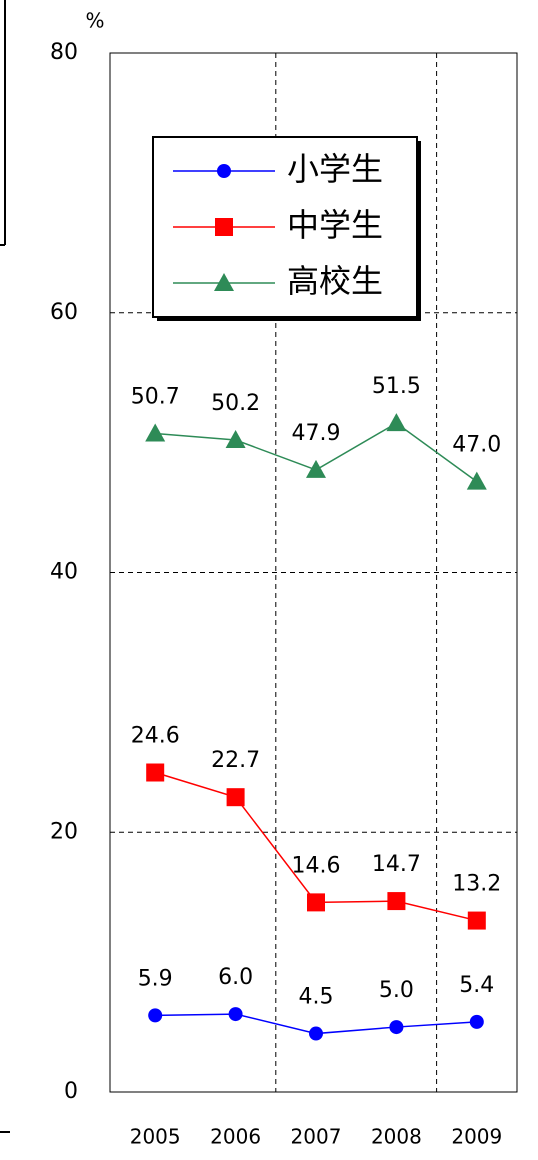  I want to click on y-tick-label: 20, so click(64, 831).